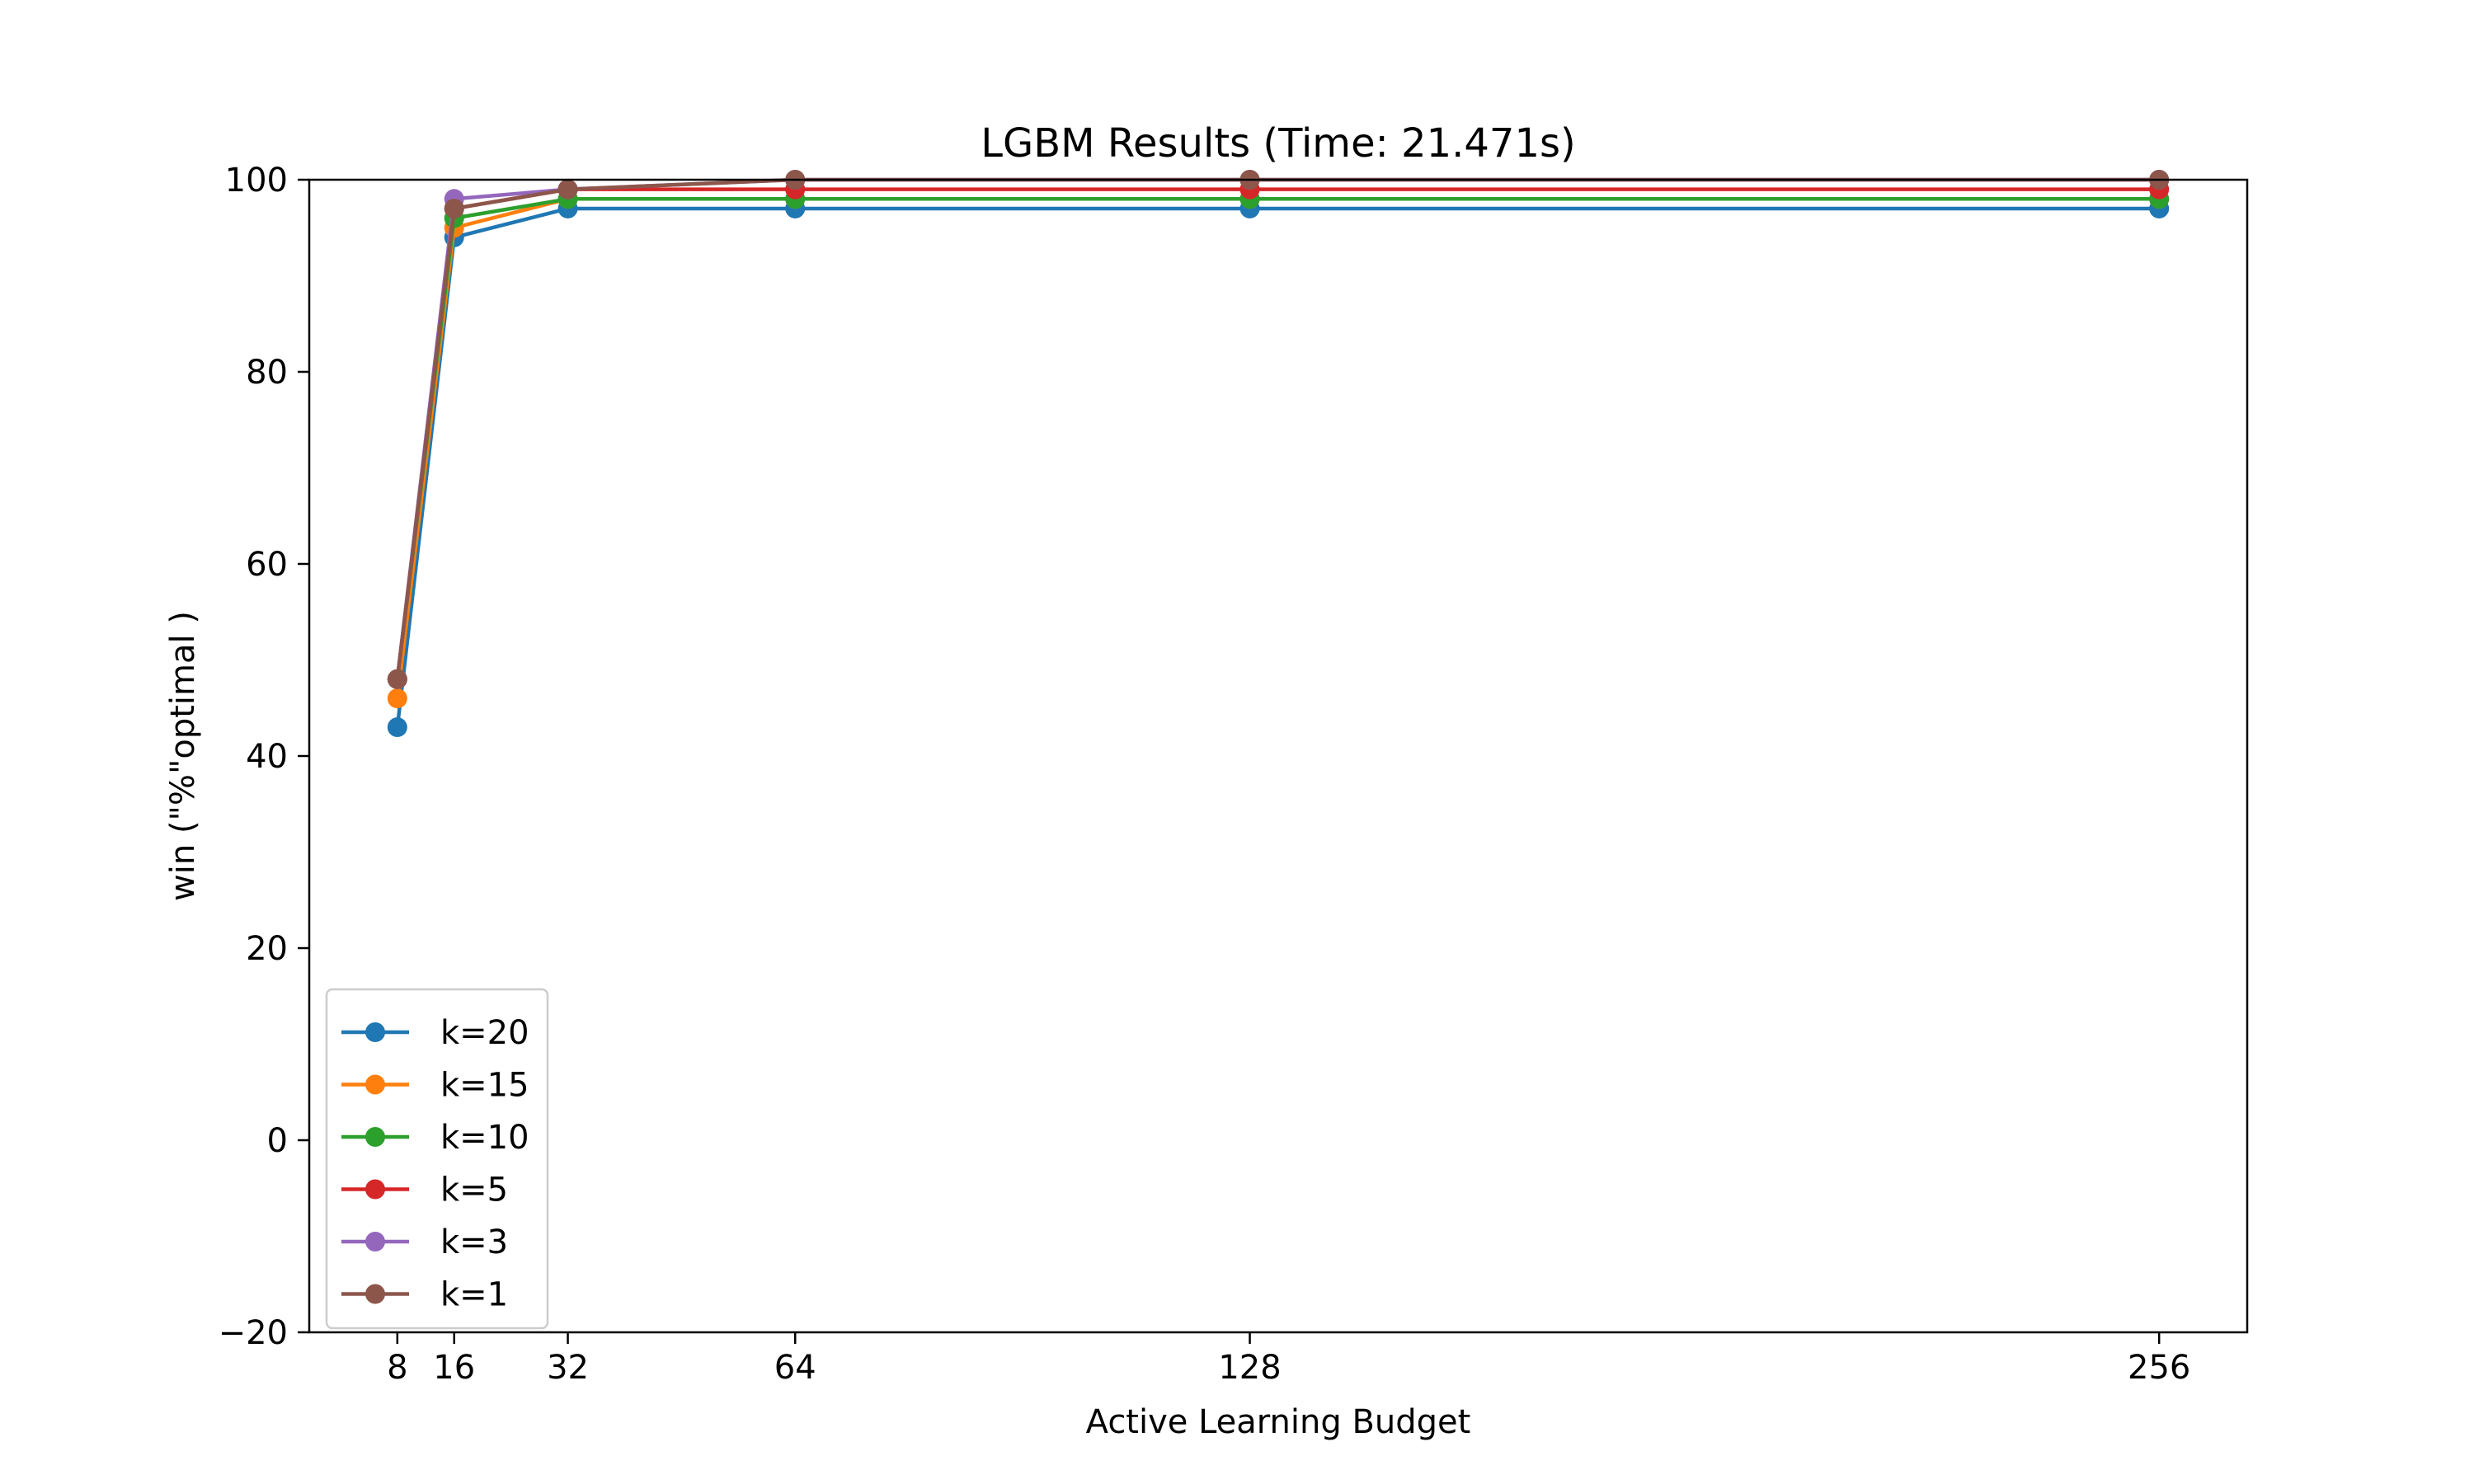 This screenshot has height=1484, width=2474. Describe the element at coordinates (253, 1333) in the screenshot. I see `y-tick-label: −20` at that location.